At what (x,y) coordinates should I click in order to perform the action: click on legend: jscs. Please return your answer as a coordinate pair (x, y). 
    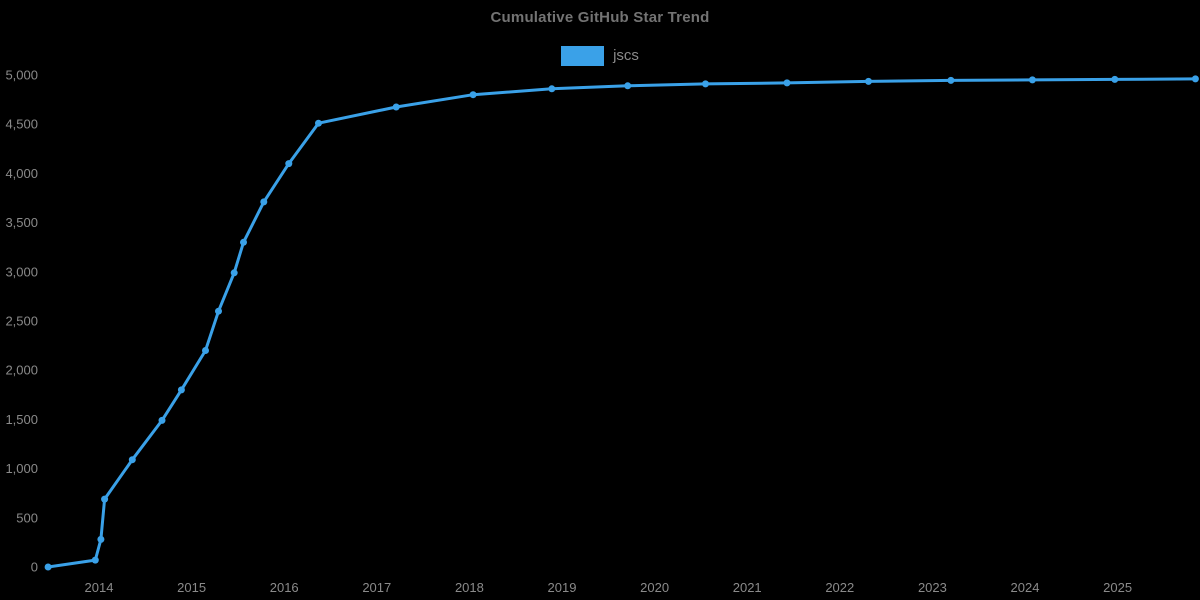
    Looking at the image, I should click on (600, 56).